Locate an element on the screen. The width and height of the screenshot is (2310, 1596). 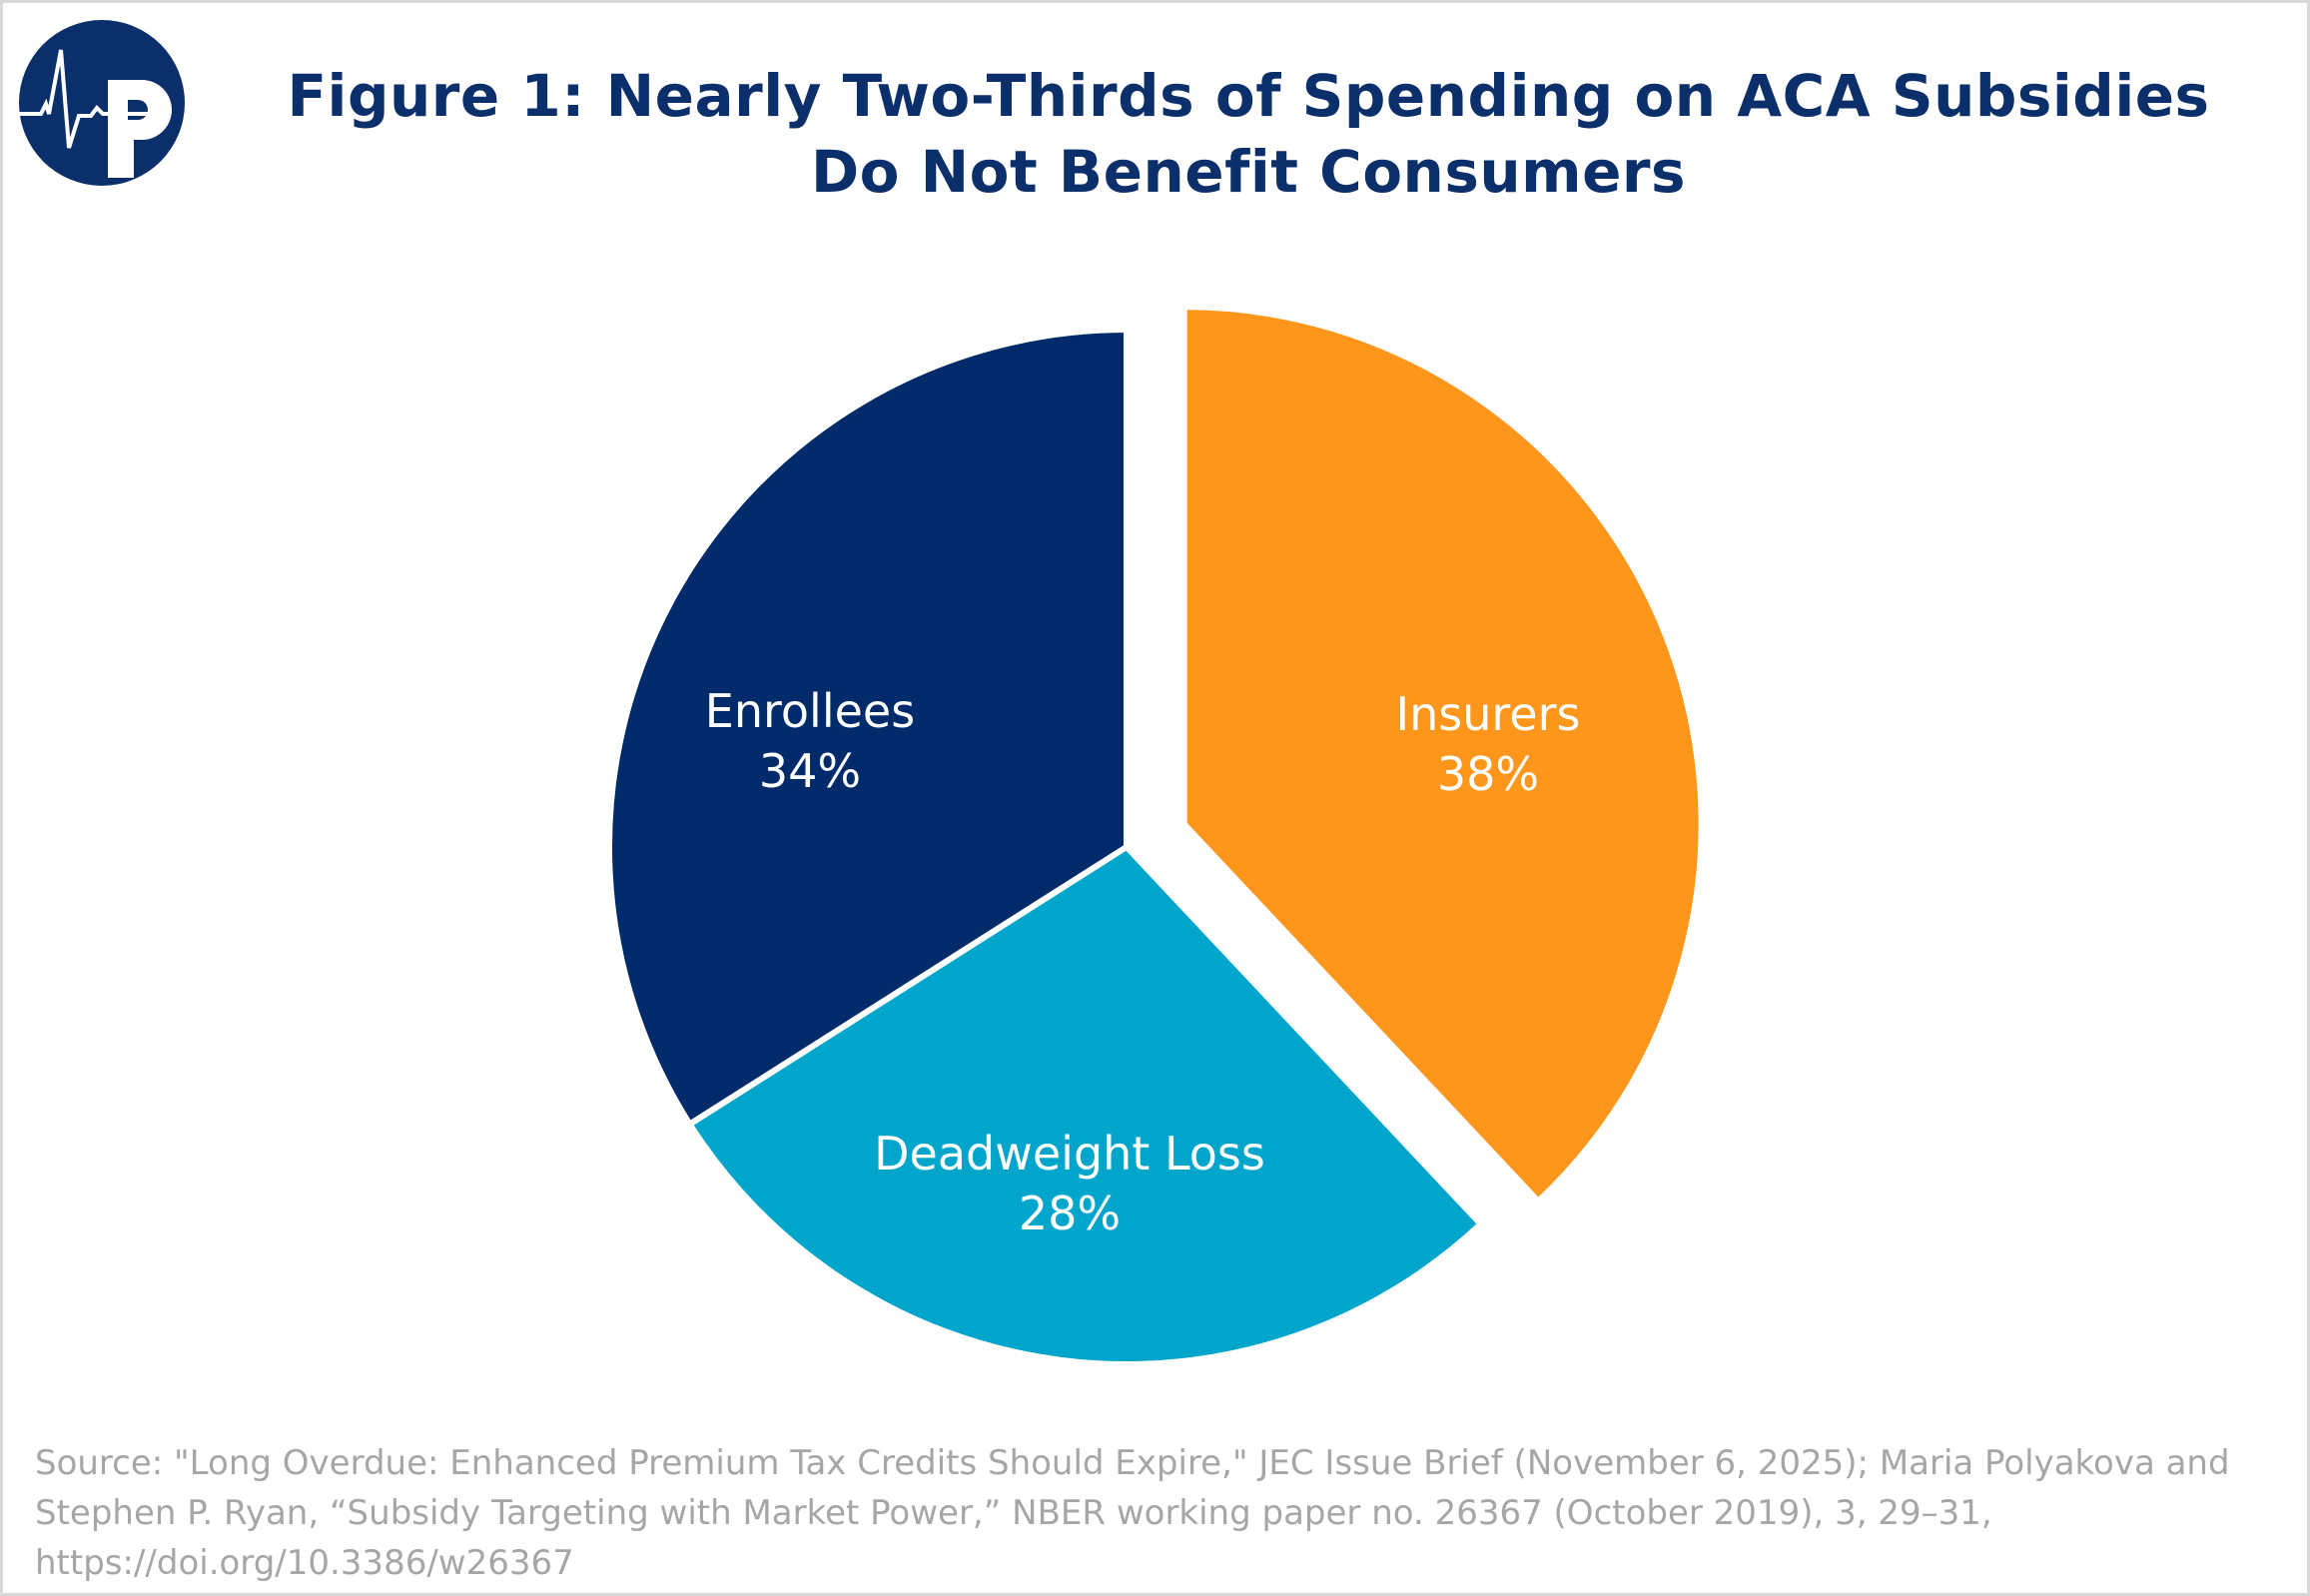
slice-label-value: 34% is located at coordinates (810, 771).